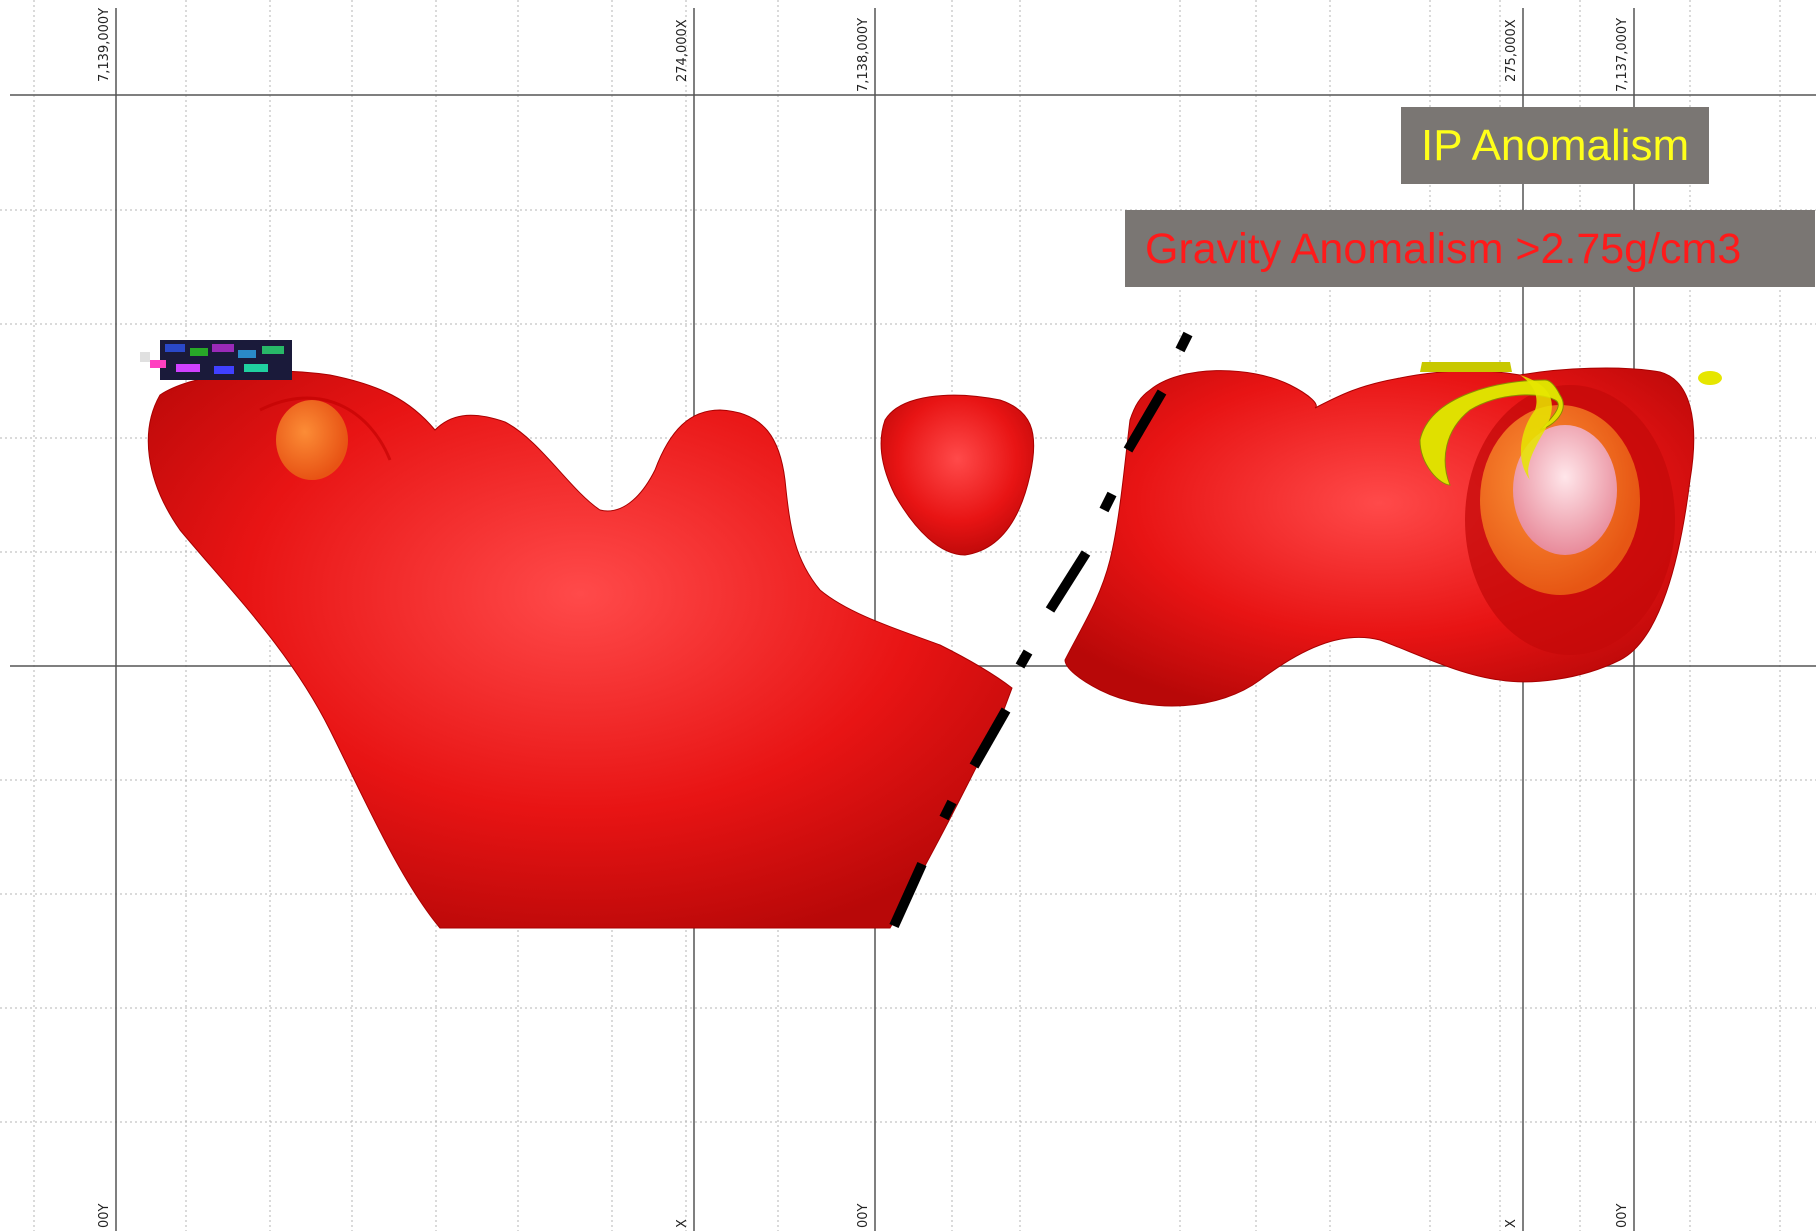  I want to click on top-label-3: 275,000X, so click(1511, 50).